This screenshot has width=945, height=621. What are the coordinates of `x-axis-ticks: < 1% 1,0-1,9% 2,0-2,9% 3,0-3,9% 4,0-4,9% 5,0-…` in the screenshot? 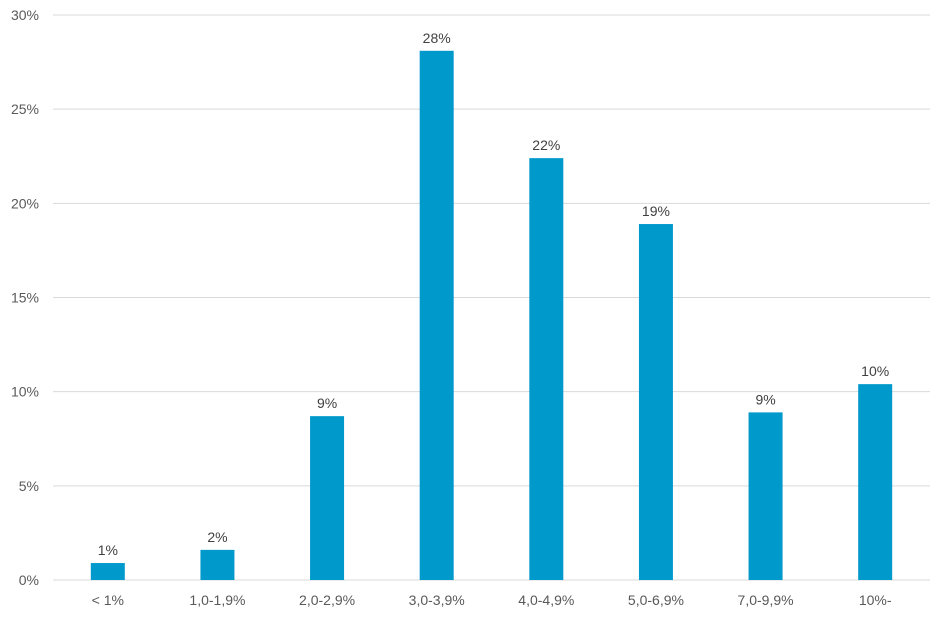 It's located at (492, 600).